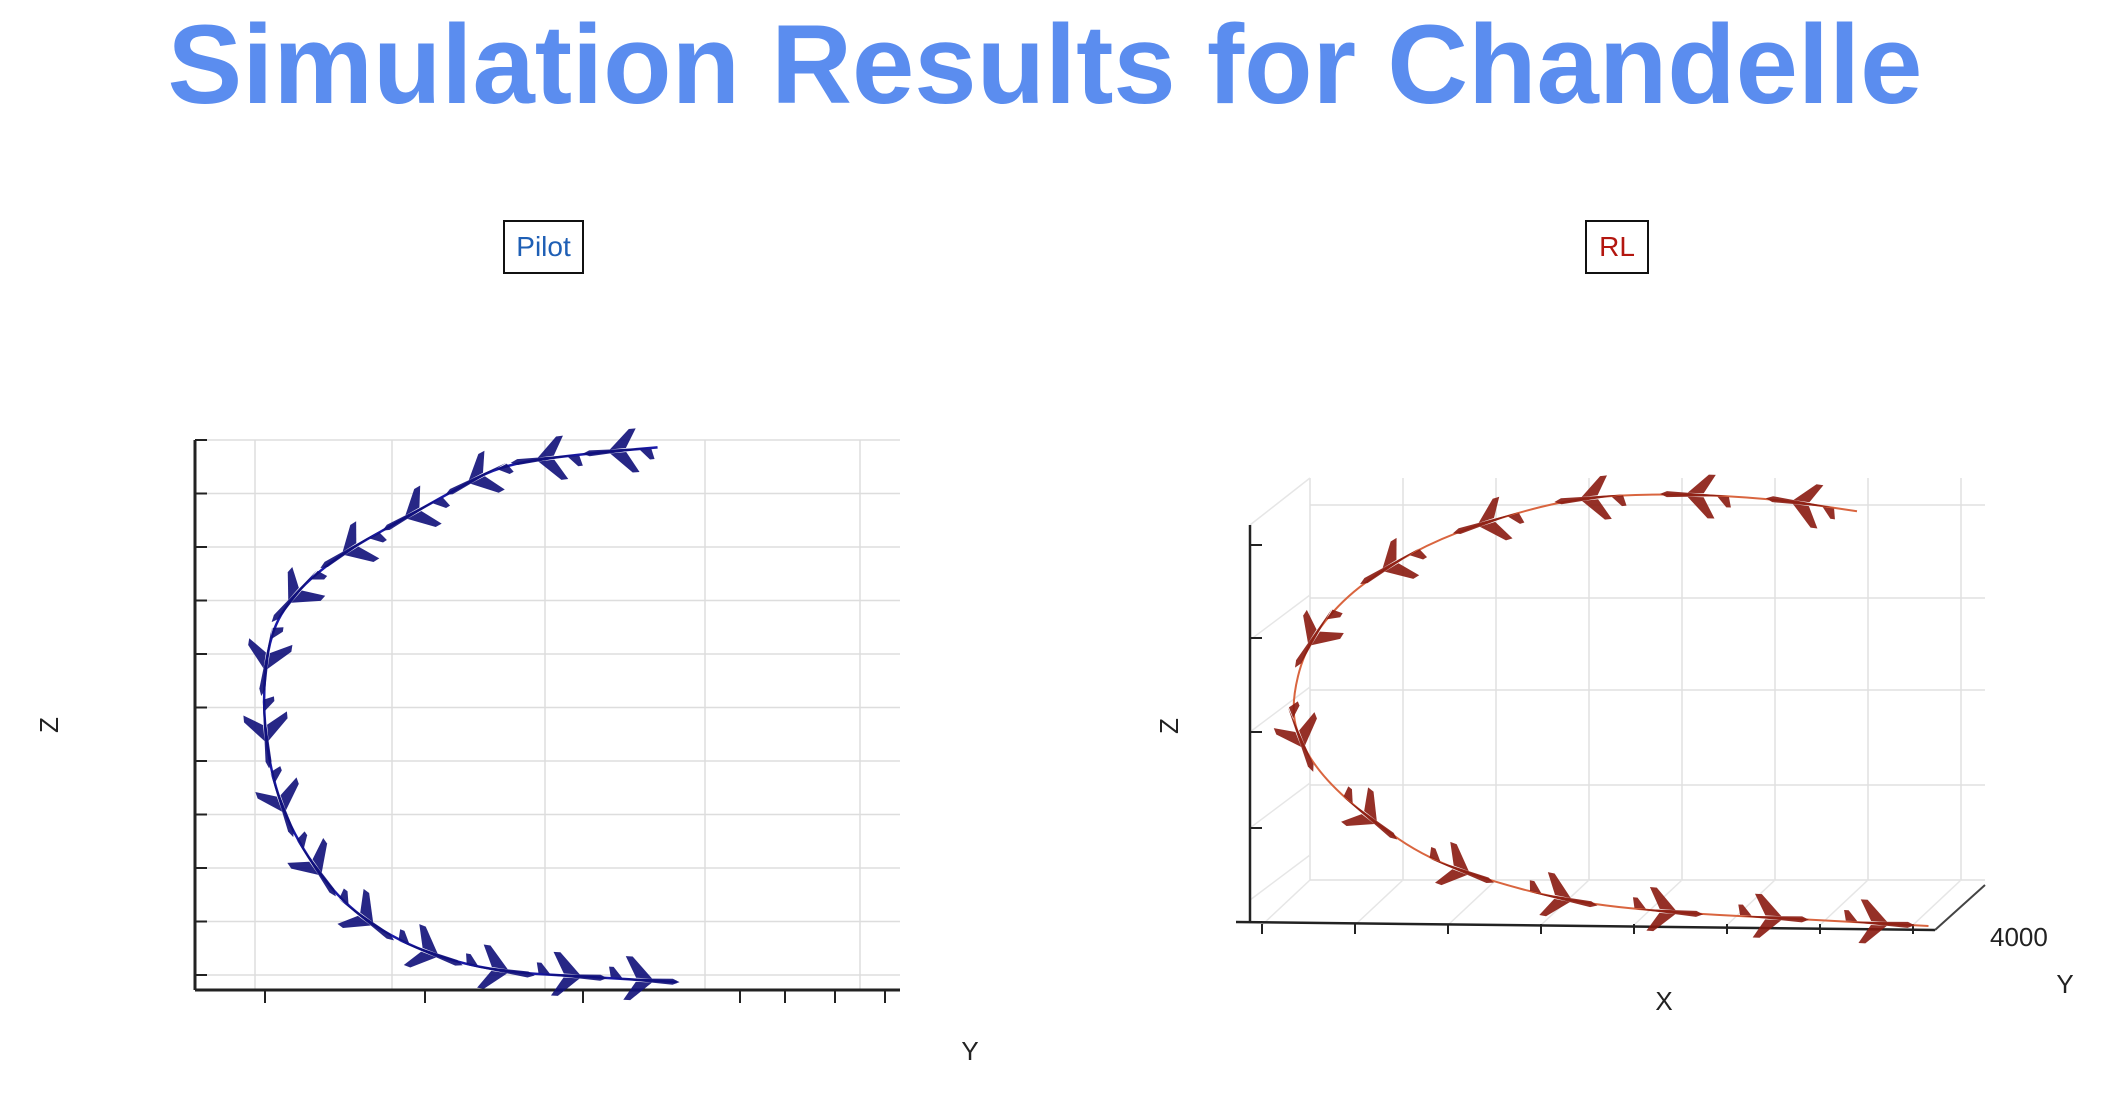  Describe the element at coordinates (1582, 739) in the screenshot. I see `rl-ticks` at that location.